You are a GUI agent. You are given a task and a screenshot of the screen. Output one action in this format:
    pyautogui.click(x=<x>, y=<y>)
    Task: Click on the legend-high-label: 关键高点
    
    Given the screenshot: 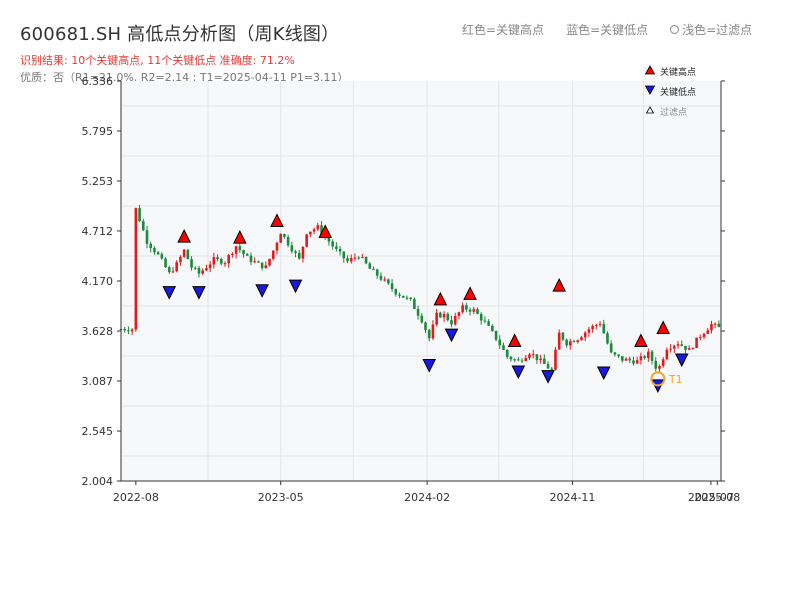 What is the action you would take?
    pyautogui.click(x=678, y=72)
    